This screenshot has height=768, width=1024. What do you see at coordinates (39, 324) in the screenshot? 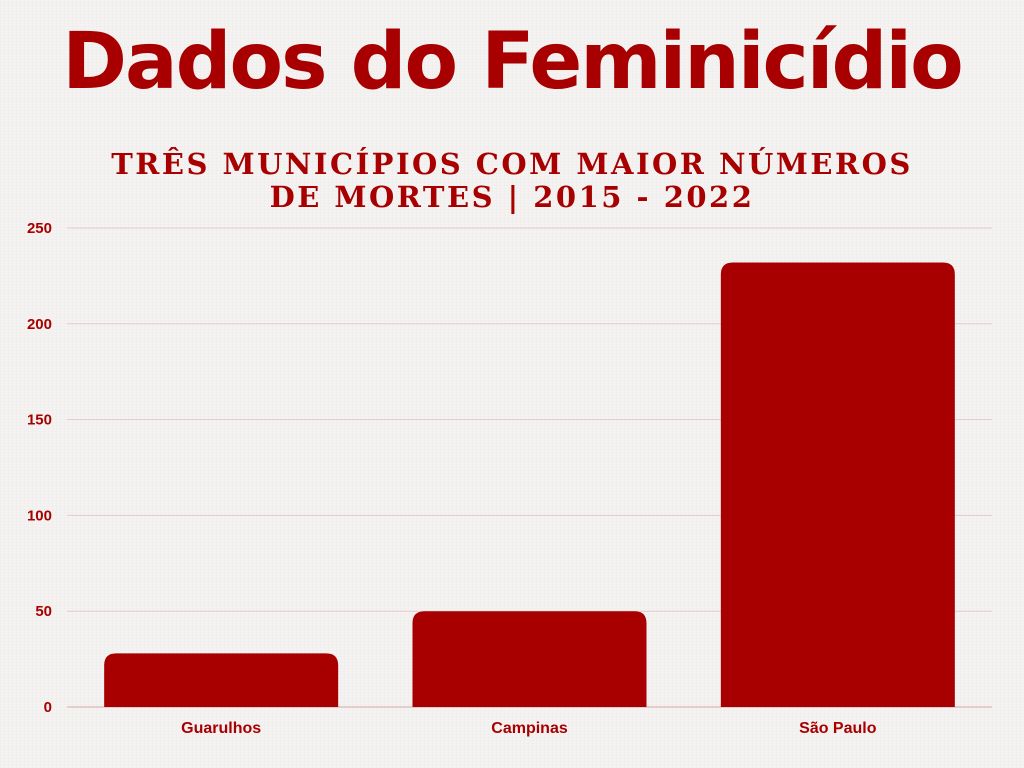
I see `y-tick-label: 200` at bounding box center [39, 324].